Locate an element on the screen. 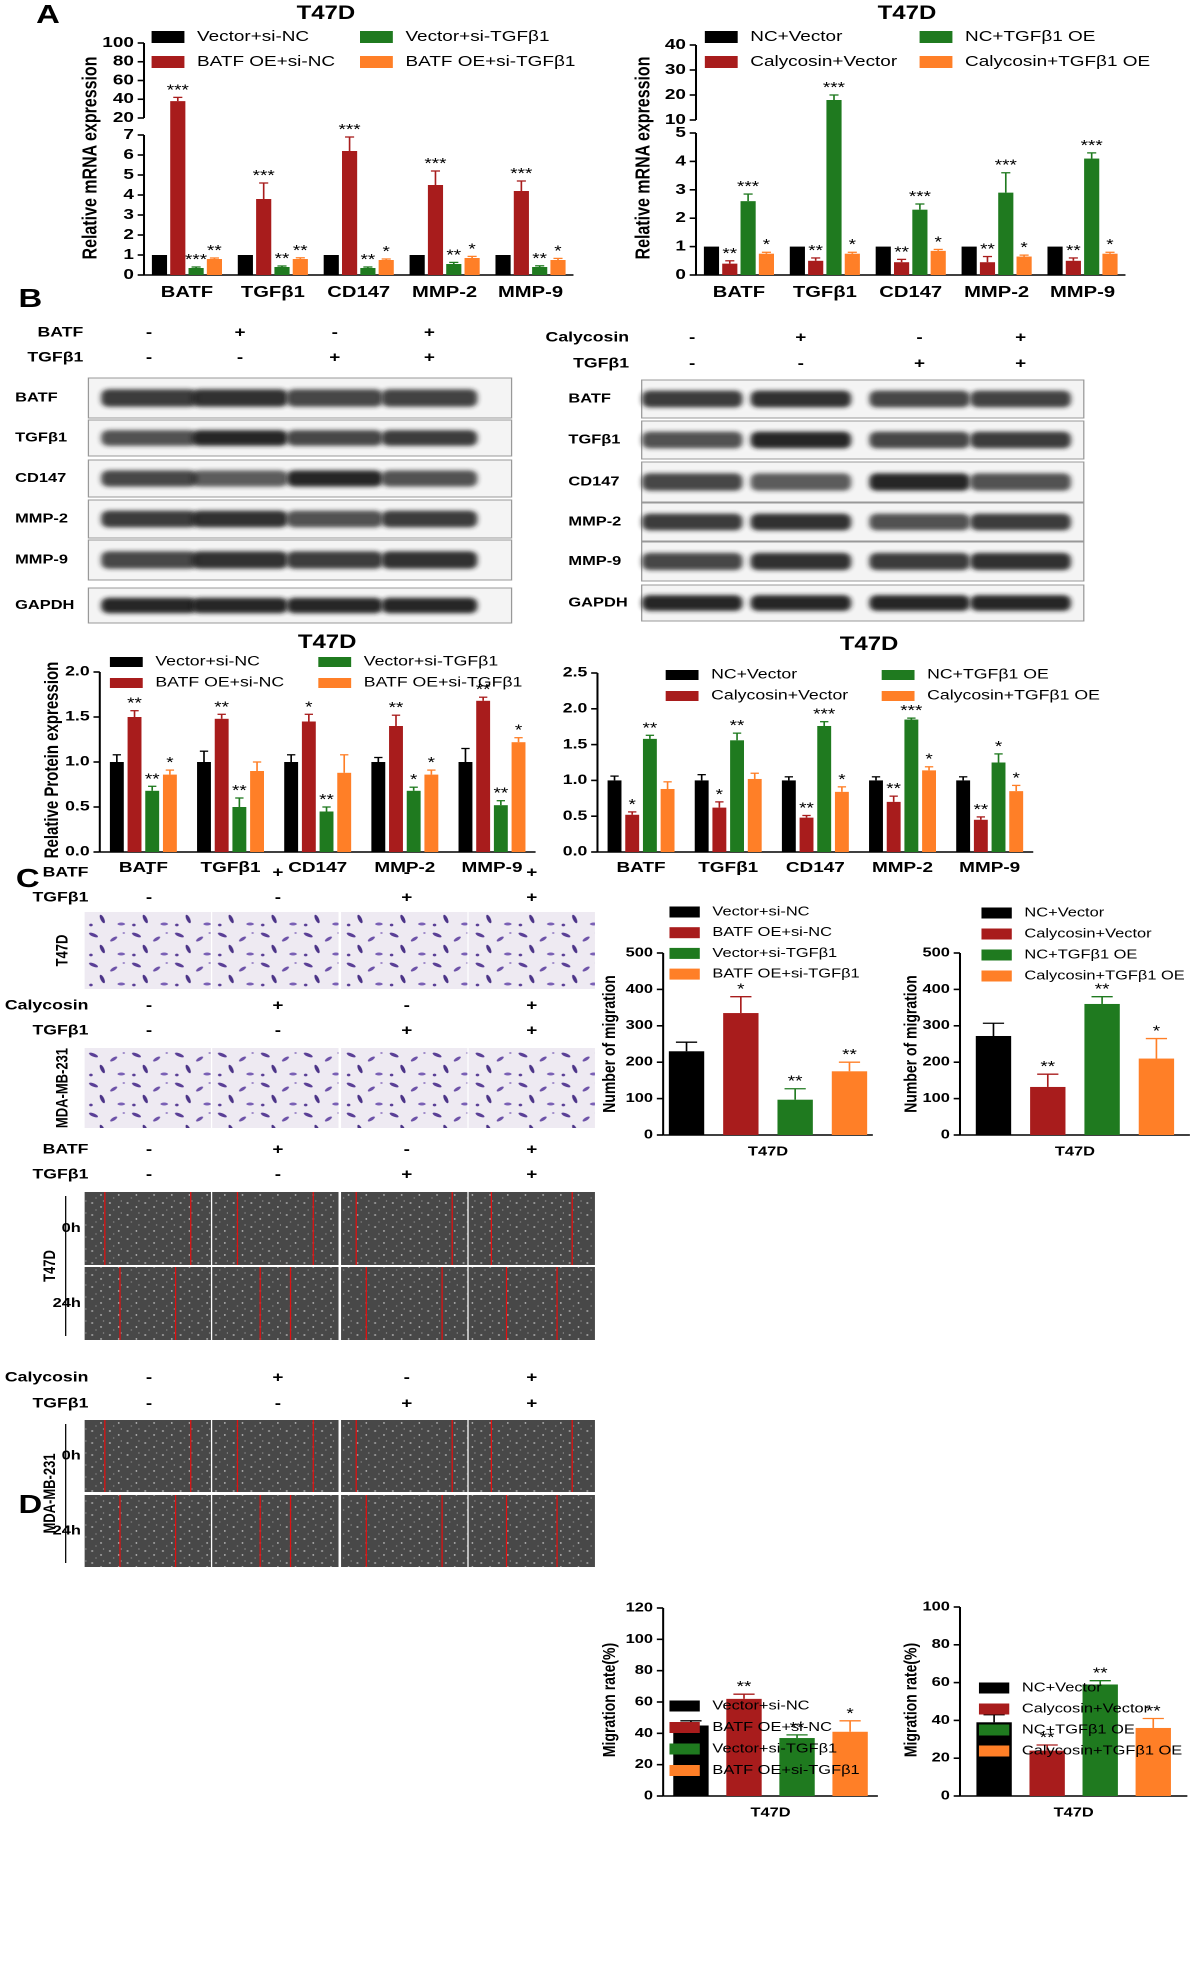  legend-label: NC+TGFβ1 OE is located at coordinates (1080, 955).